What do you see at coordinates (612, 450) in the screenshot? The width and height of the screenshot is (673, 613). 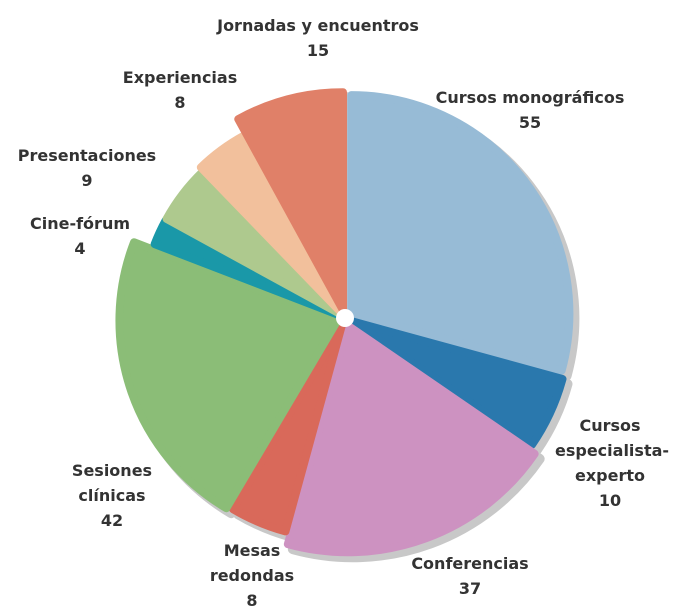 I see `category-name: Cursos especialista-experto` at bounding box center [612, 450].